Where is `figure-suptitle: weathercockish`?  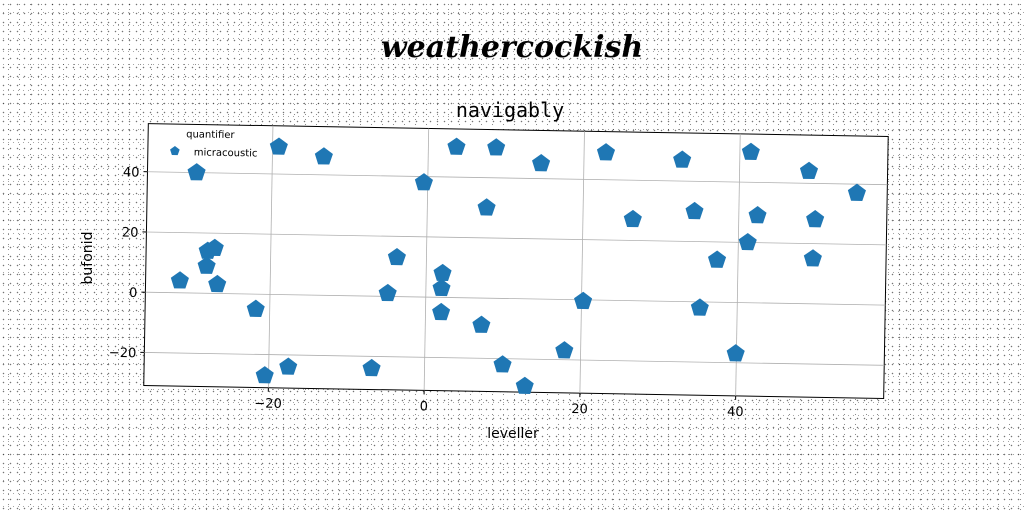
figure-suptitle: weathercockish is located at coordinates (512, 47).